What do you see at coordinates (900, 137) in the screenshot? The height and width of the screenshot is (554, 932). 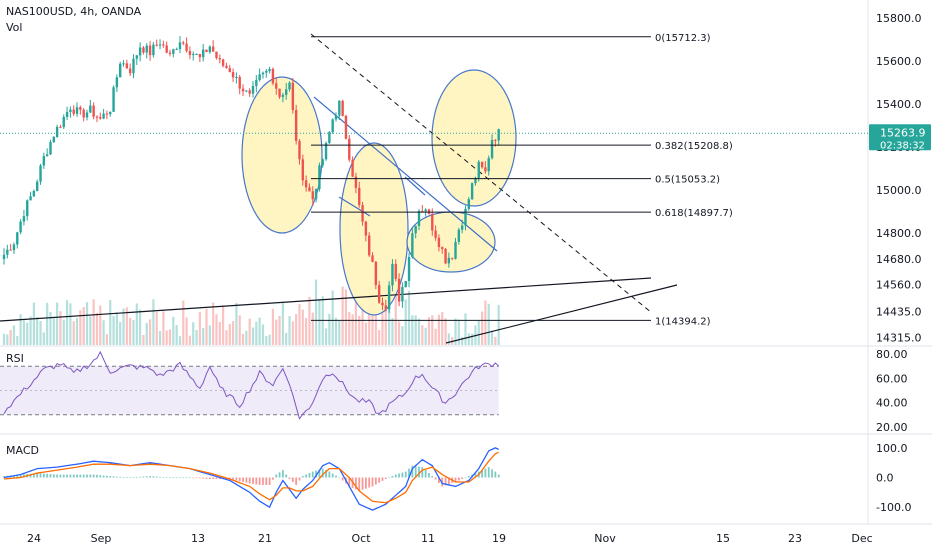 I see `price-tag-box` at bounding box center [900, 137].